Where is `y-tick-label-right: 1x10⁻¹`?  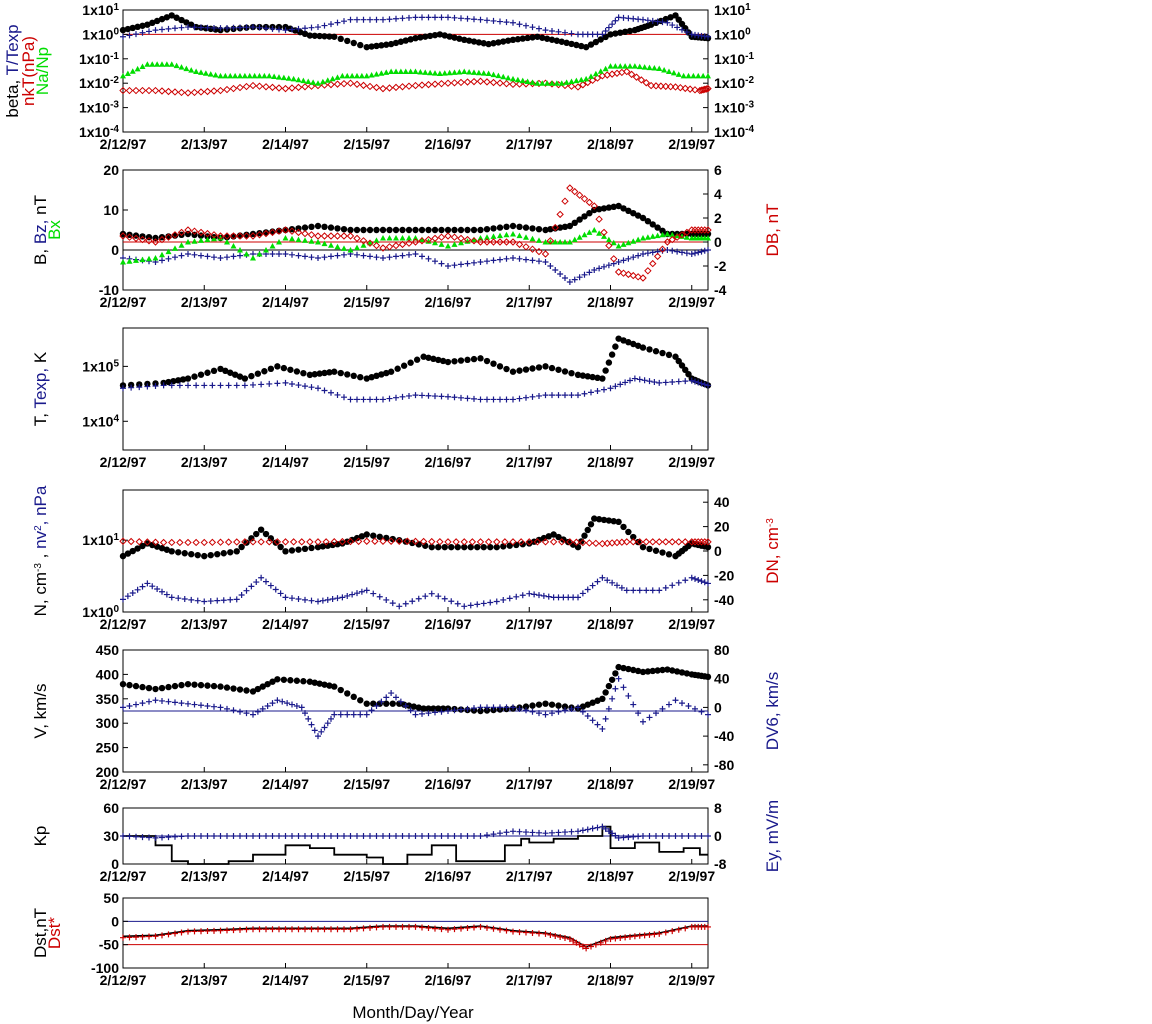 y-tick-label-right: 1x10⁻¹ is located at coordinates (734, 58).